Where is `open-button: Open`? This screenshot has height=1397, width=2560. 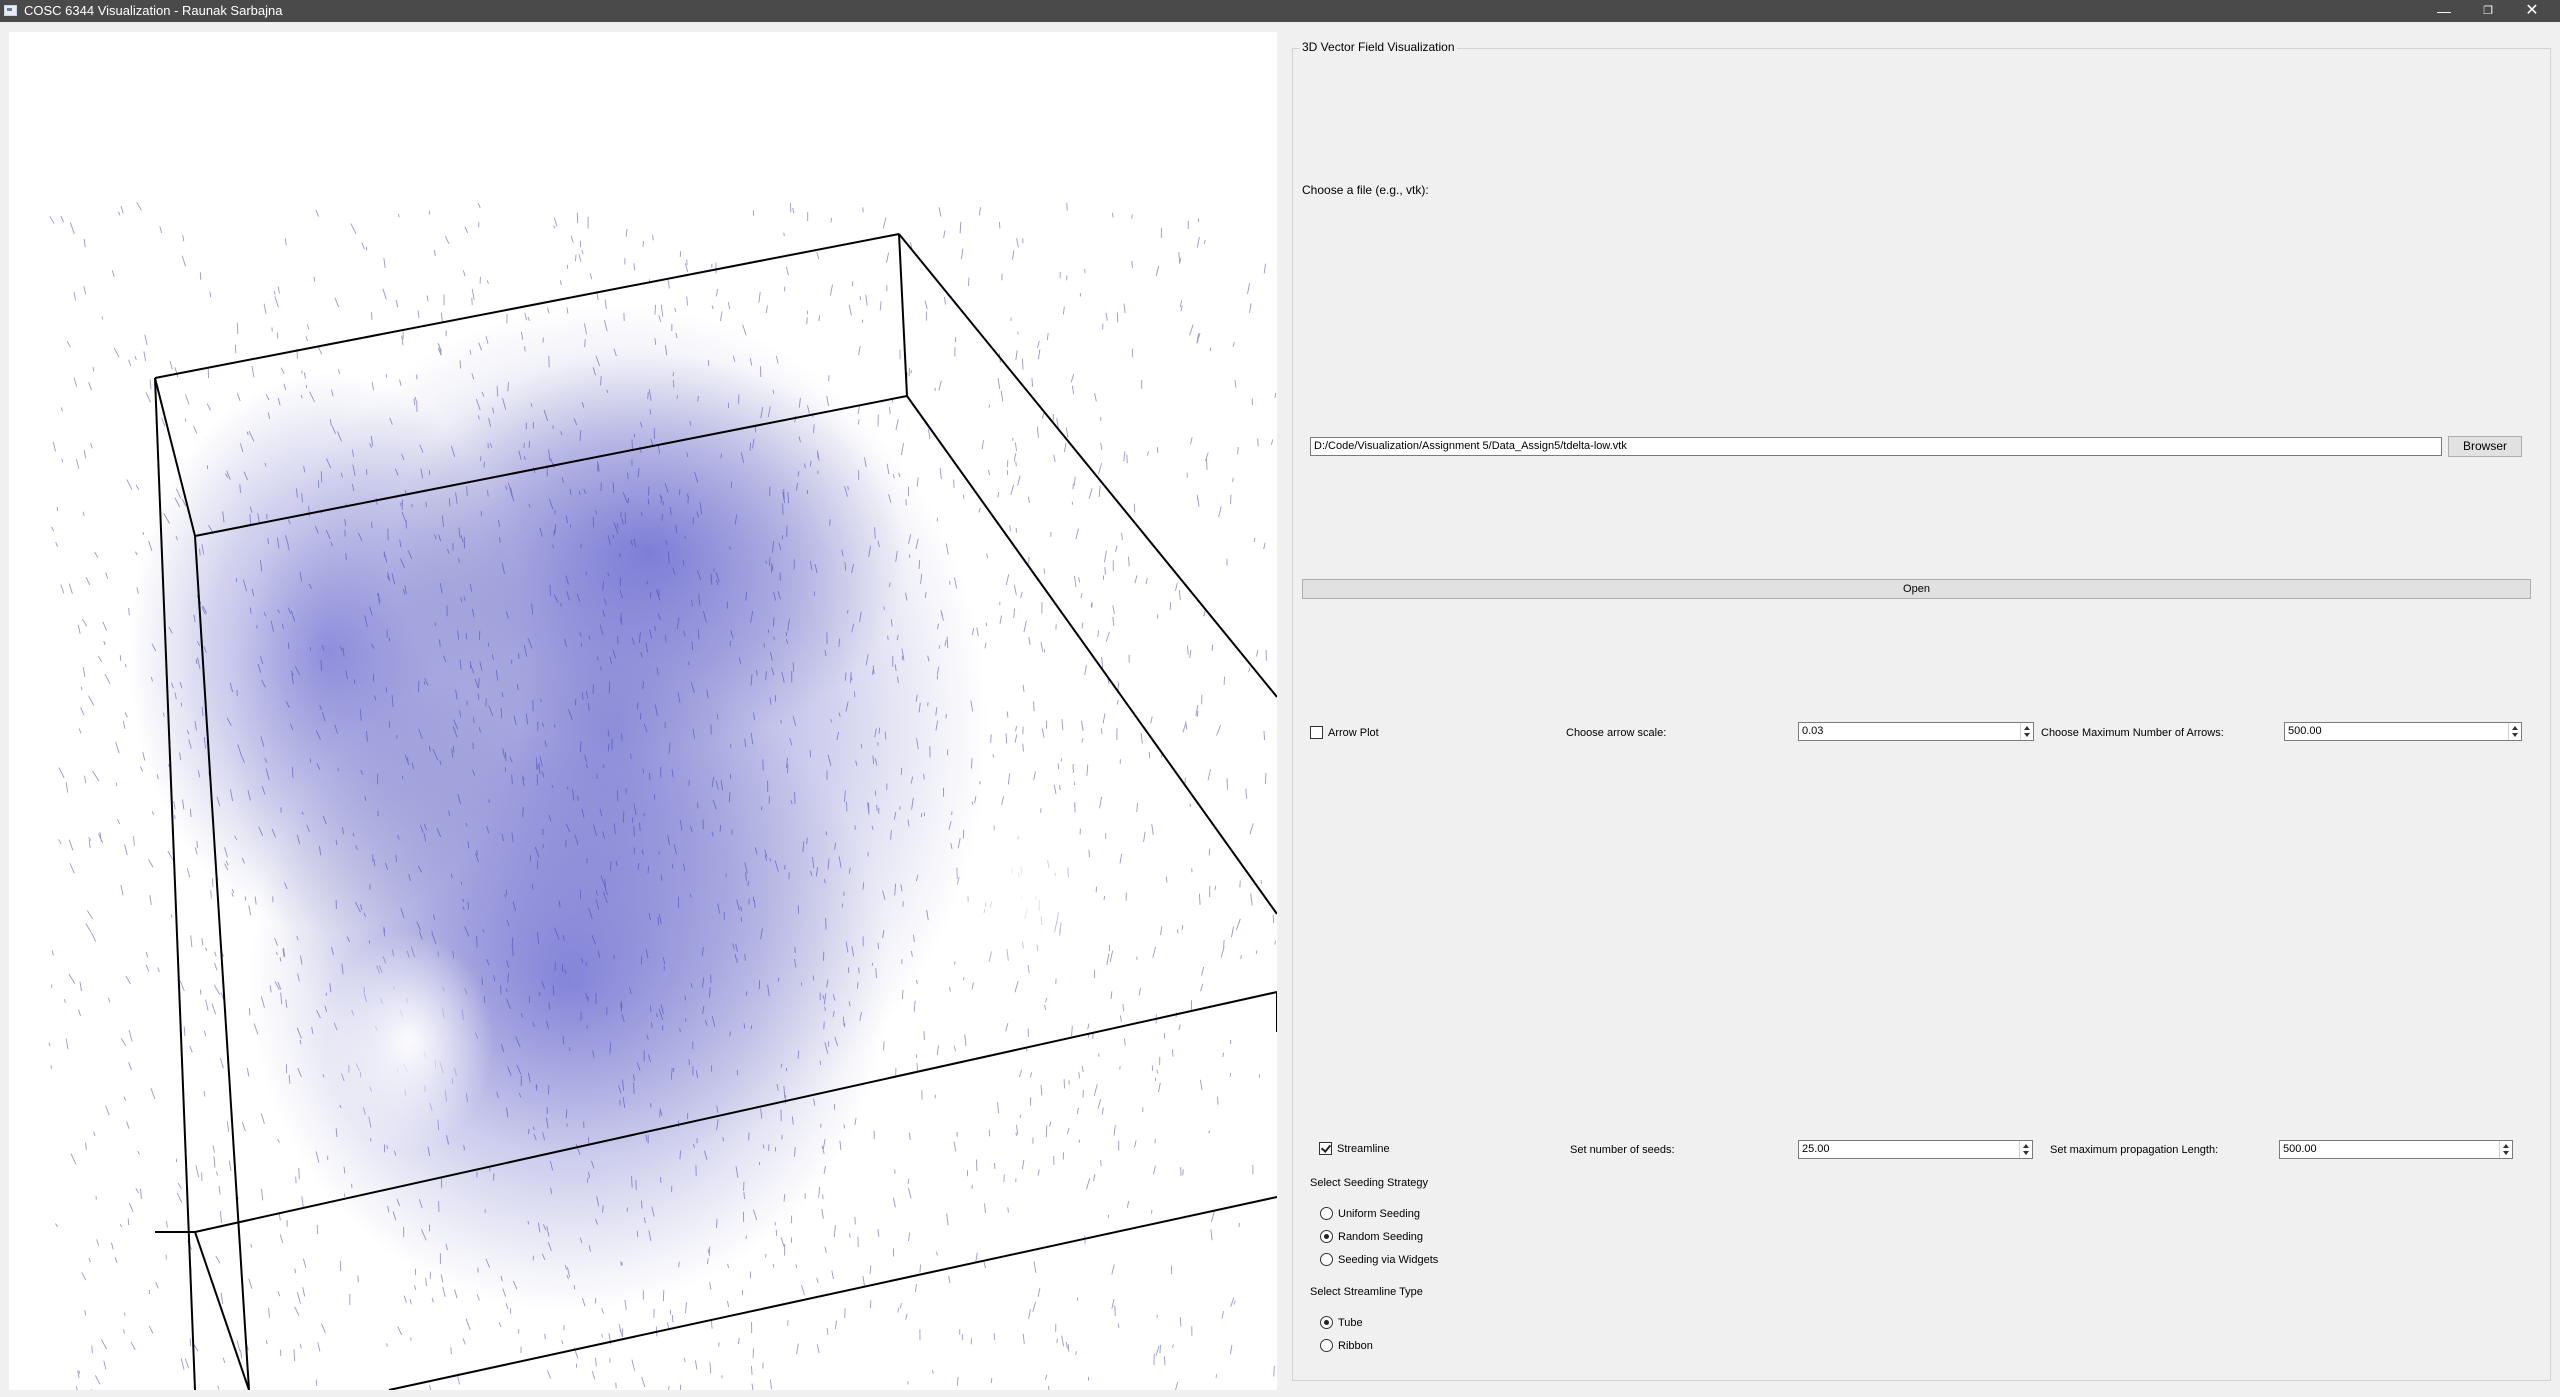 open-button: Open is located at coordinates (1916, 589).